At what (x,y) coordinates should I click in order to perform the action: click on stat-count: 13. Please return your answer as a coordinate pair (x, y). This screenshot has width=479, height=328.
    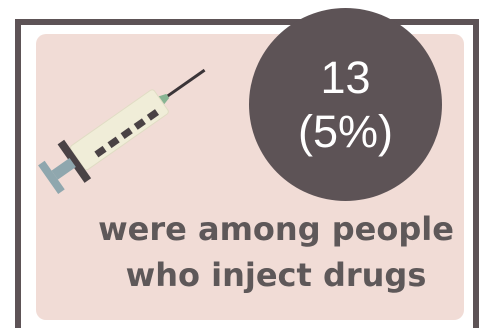
    Looking at the image, I should click on (345, 77).